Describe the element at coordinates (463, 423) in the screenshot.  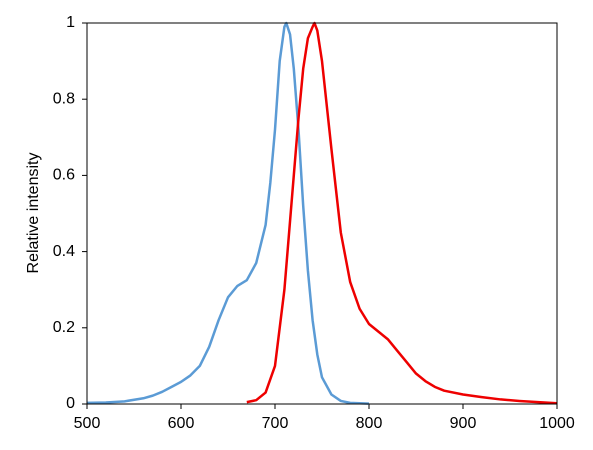
I see `x-tick-label: 900` at that location.